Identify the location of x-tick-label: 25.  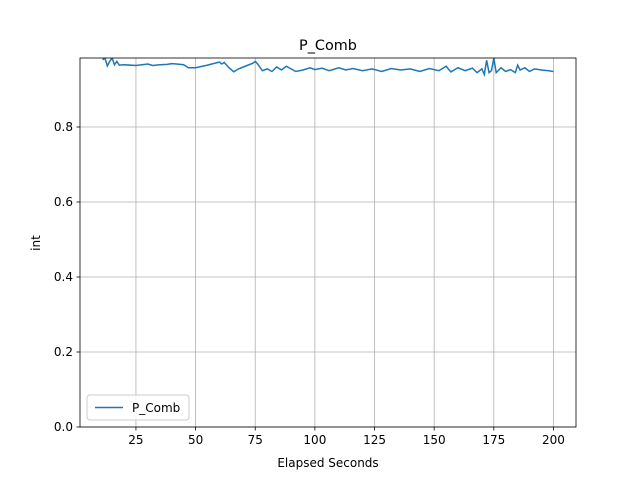
(135, 440).